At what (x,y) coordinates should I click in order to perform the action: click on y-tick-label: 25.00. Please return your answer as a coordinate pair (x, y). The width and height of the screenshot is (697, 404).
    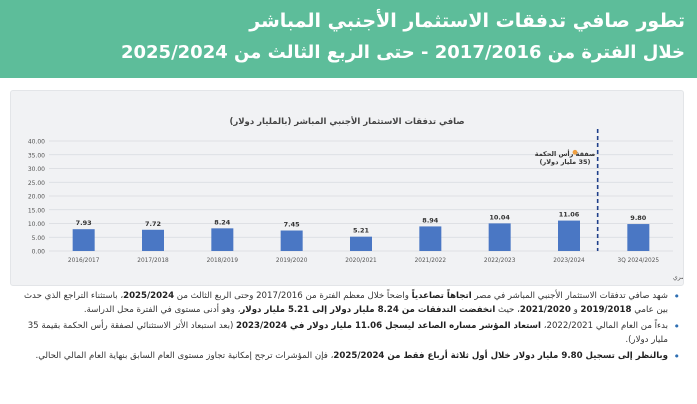
    Looking at the image, I should click on (36, 183).